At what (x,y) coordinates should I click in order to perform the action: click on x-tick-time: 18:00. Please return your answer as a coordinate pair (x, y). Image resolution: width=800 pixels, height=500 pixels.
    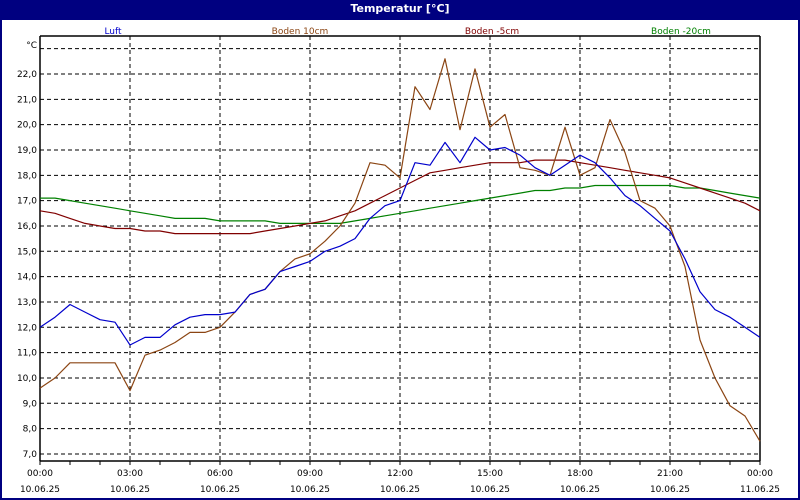
    Looking at the image, I should click on (580, 474).